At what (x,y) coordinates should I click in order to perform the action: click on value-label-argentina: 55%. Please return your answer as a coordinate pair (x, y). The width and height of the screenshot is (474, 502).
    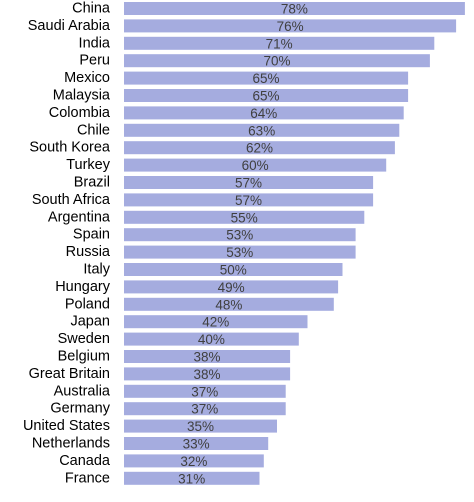
    Looking at the image, I should click on (244, 217).